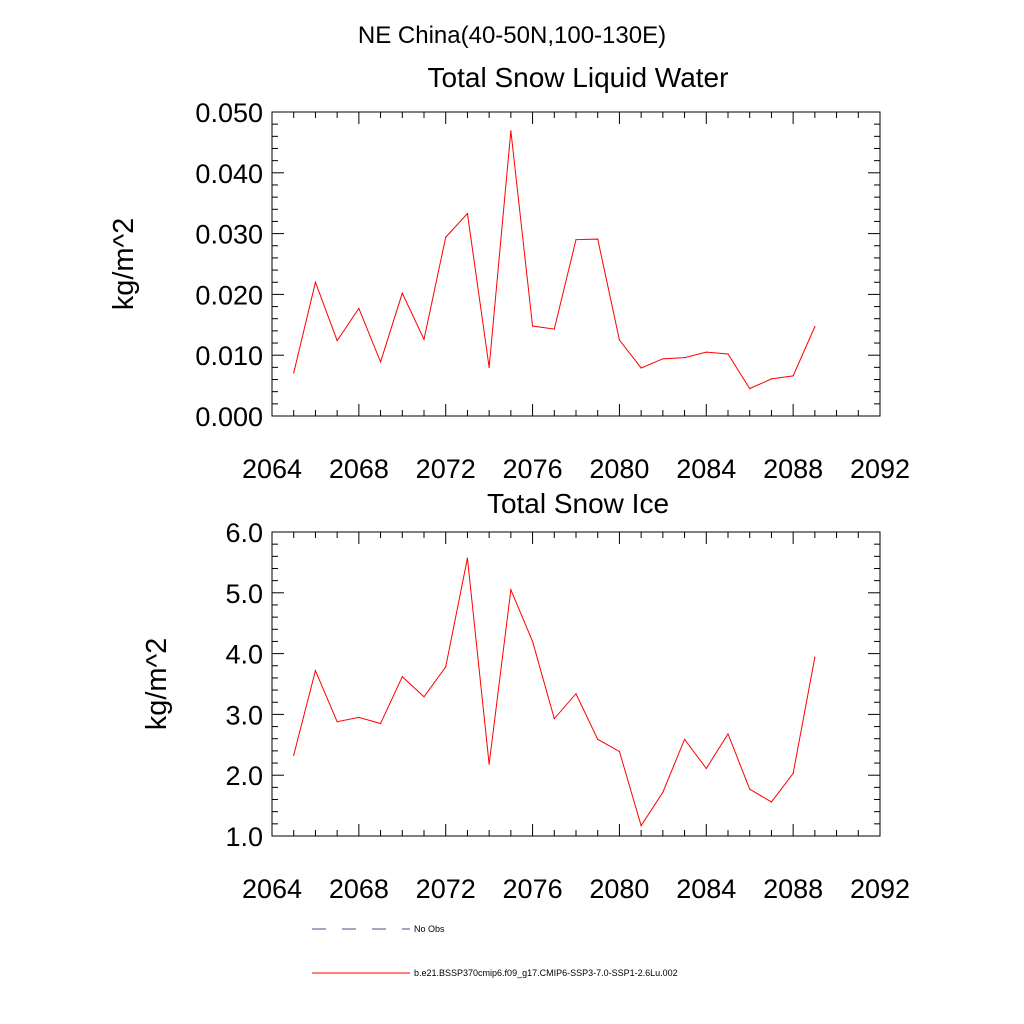 The height and width of the screenshot is (1024, 1024). Describe the element at coordinates (244, 776) in the screenshot. I see `y-tick-label: 2.0` at that location.